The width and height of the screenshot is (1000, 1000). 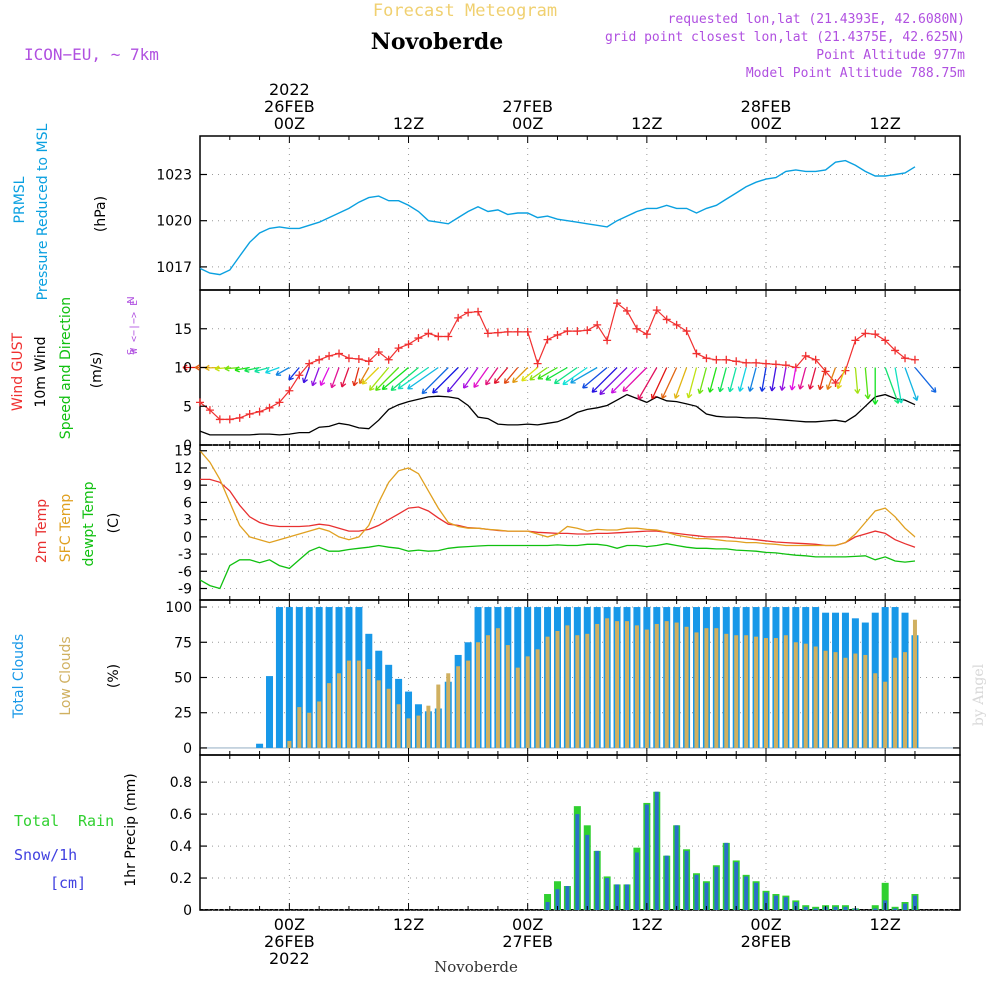 I want to click on model-label: ICON−EU, ~ 7km, so click(x=91, y=54).